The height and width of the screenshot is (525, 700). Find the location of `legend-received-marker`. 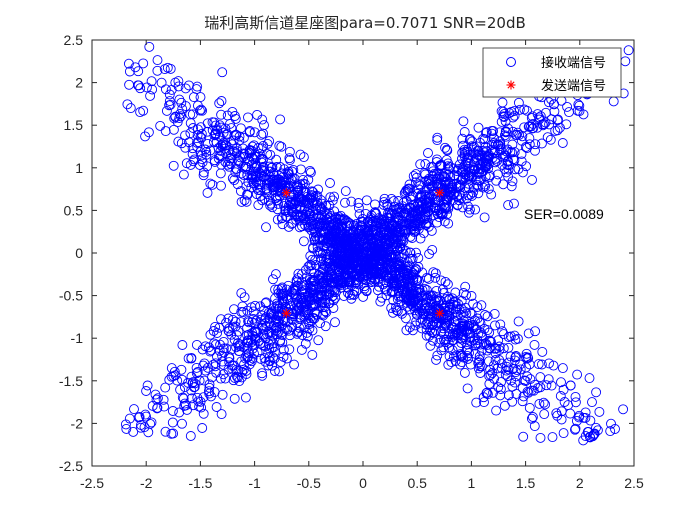

legend-received-marker is located at coordinates (511, 62).